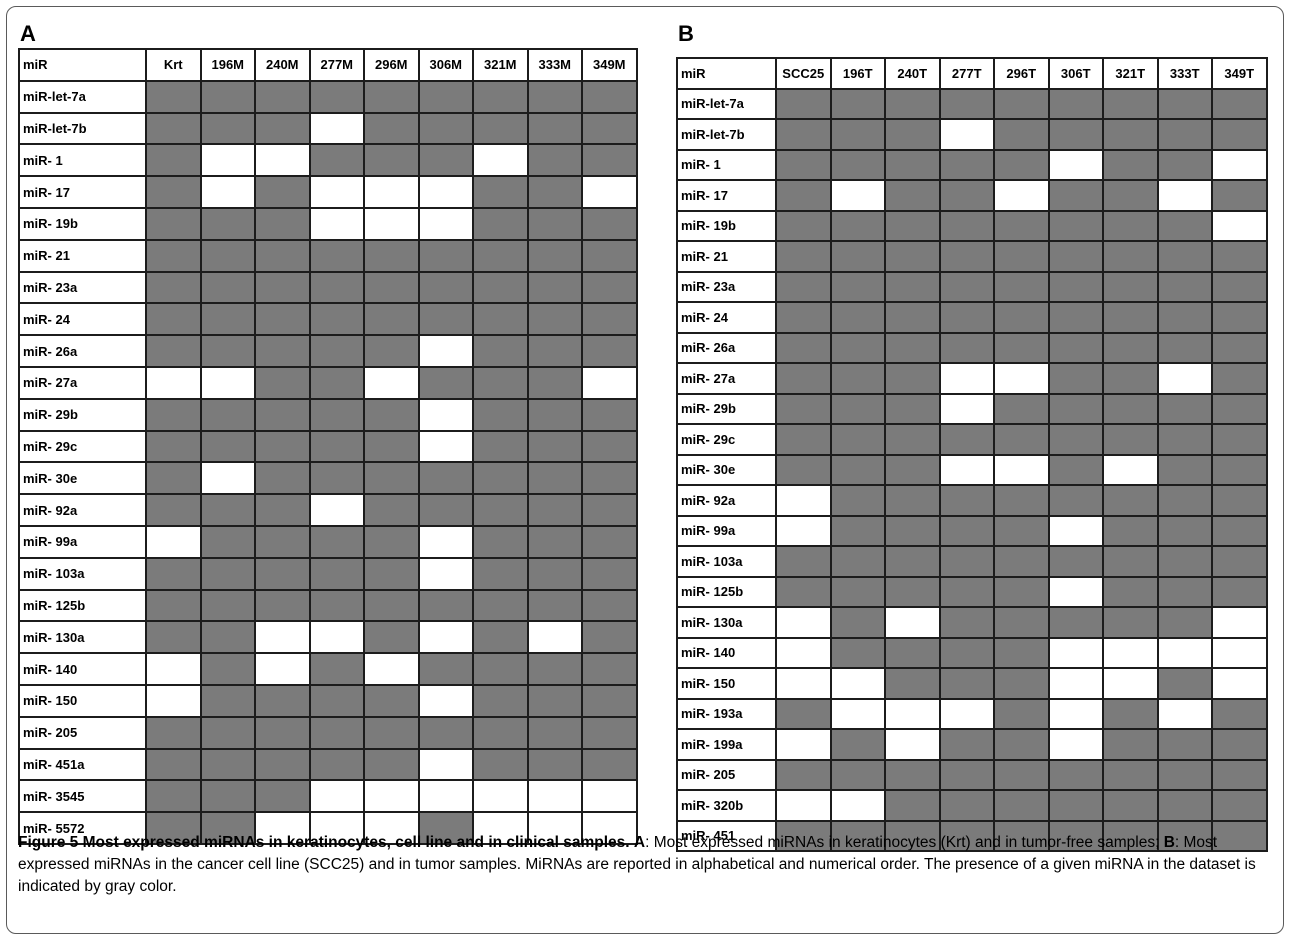  Describe the element at coordinates (609, 65) in the screenshot. I see `column-header: 349M` at that location.